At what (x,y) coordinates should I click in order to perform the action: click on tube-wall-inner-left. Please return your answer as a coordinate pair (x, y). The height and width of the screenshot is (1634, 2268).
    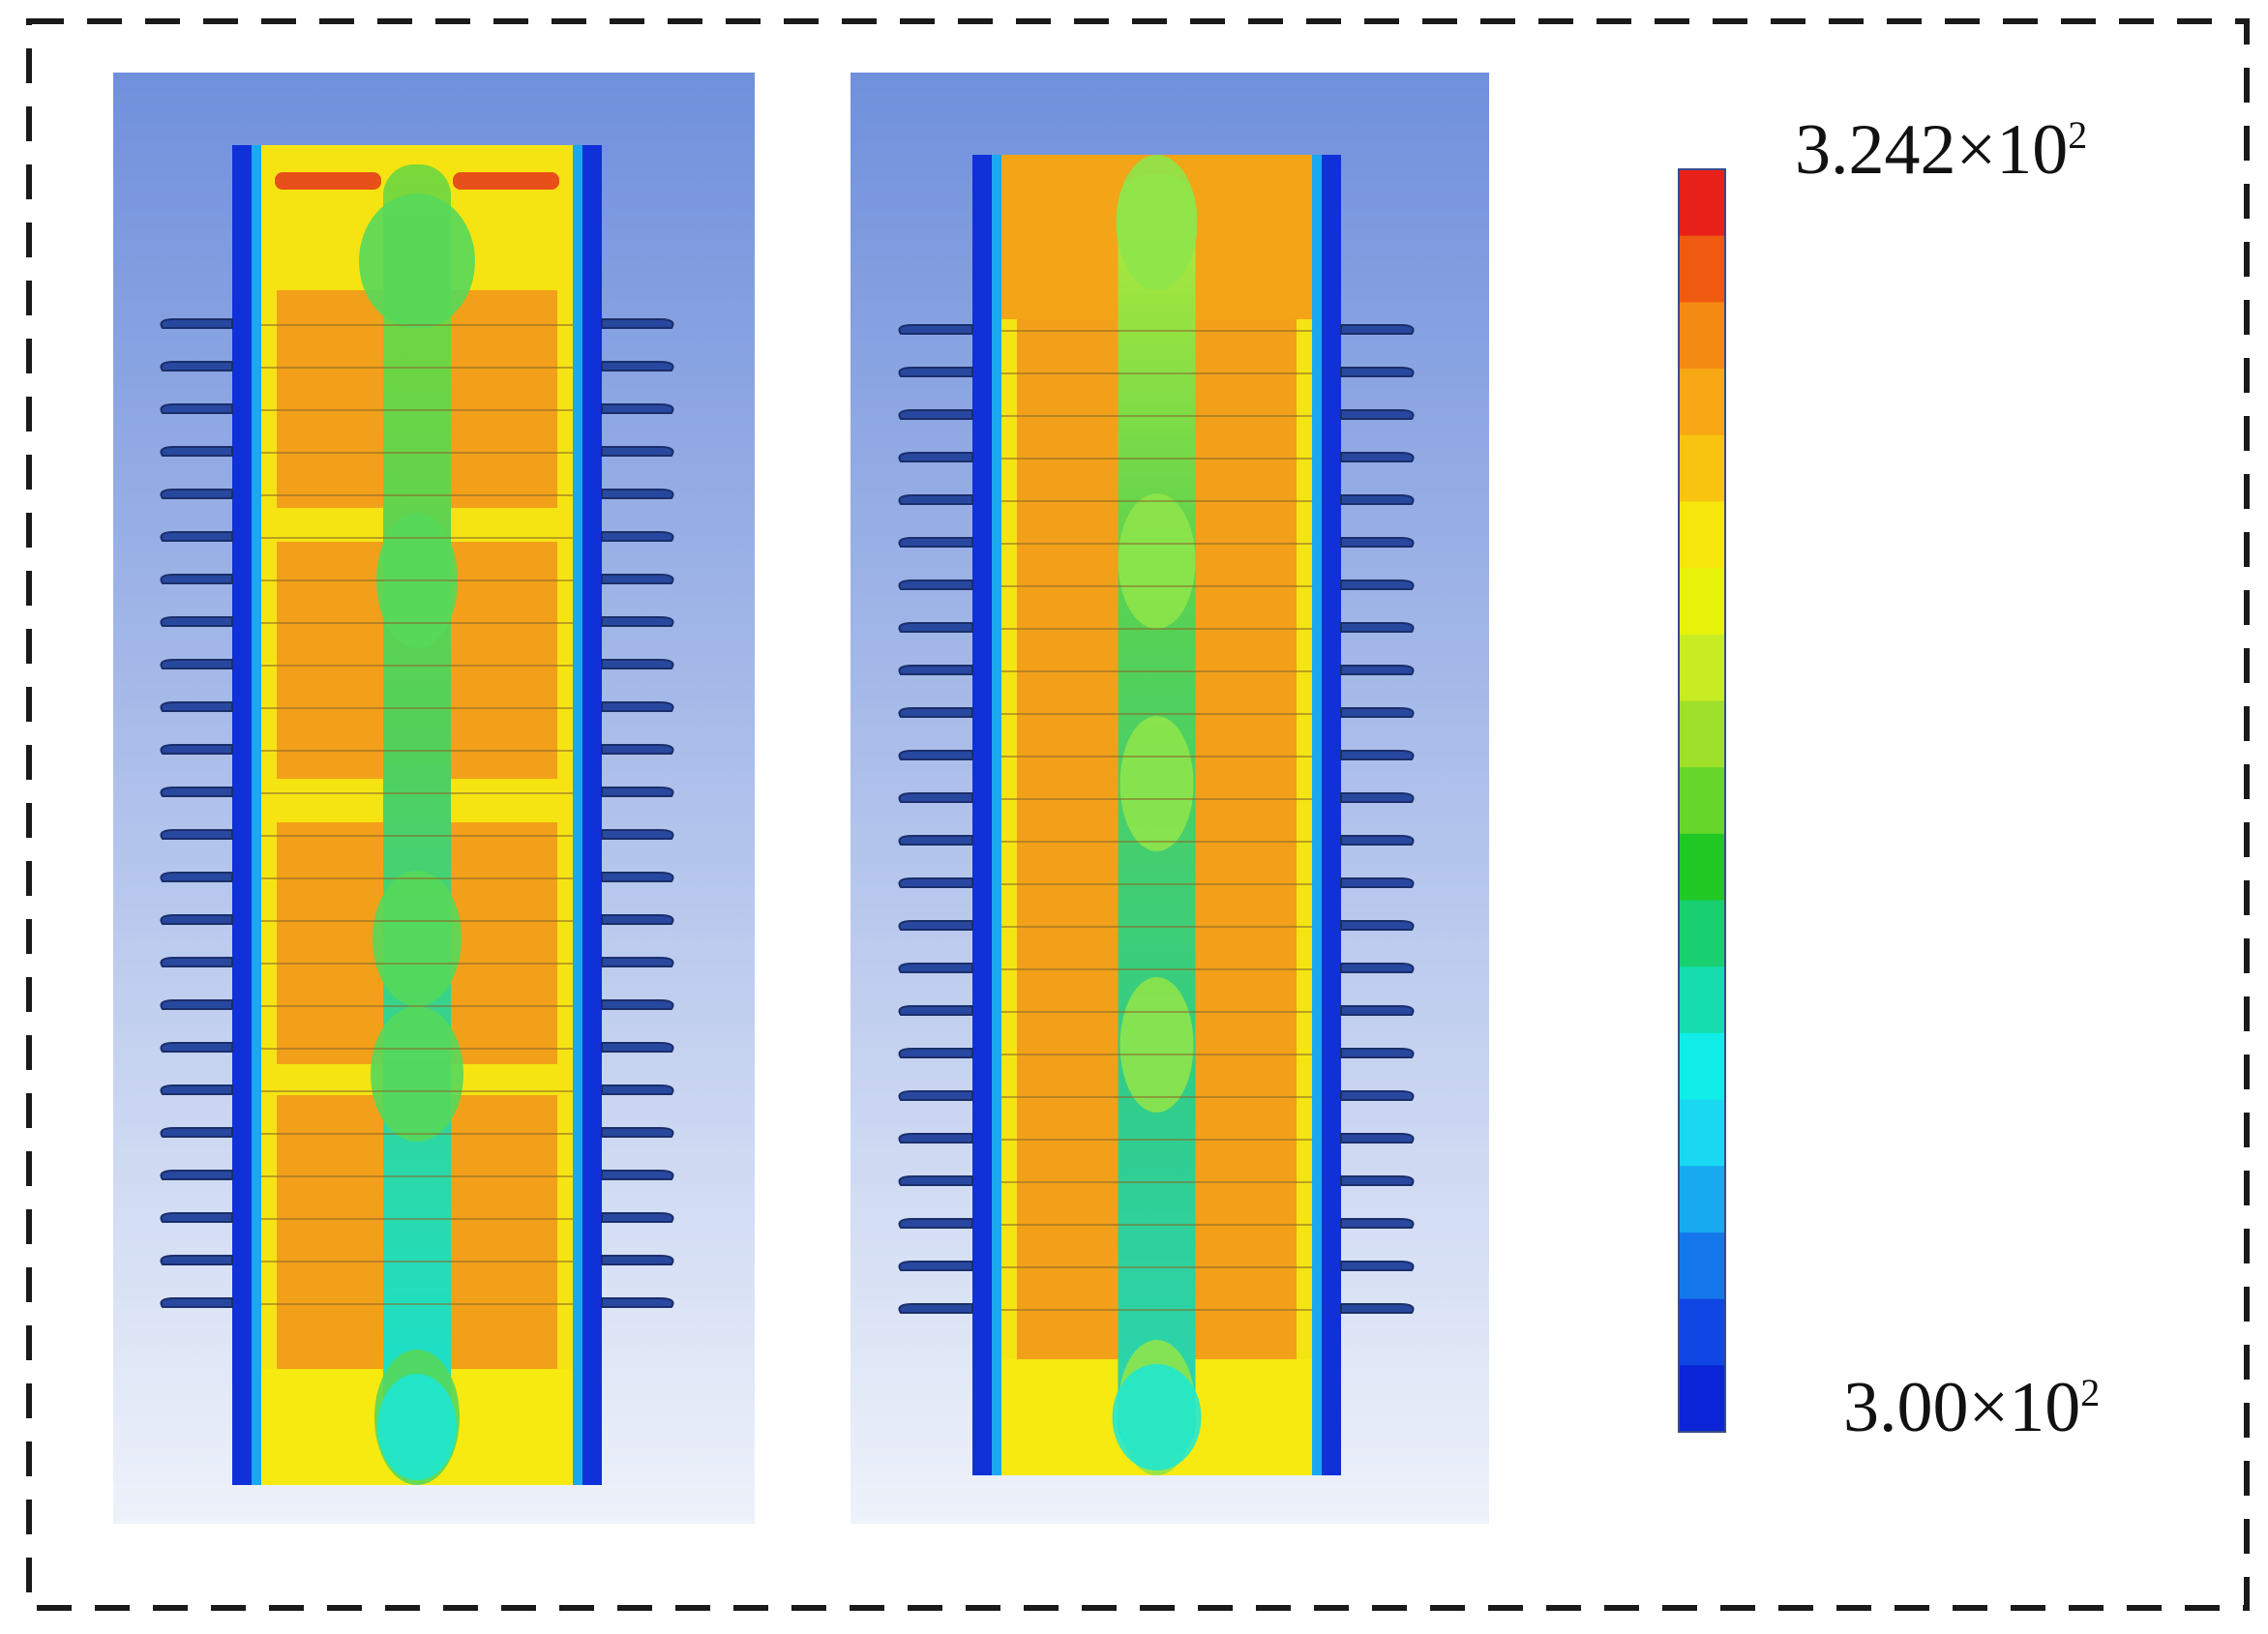
    Looking at the image, I should click on (256, 815).